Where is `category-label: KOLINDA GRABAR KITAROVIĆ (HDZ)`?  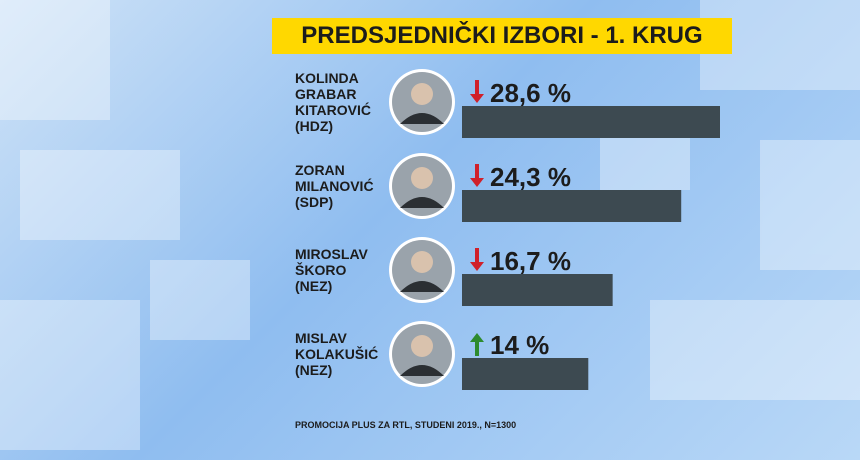
category-label: KOLINDA GRABAR KITAROVIĆ (HDZ) is located at coordinates (333, 102).